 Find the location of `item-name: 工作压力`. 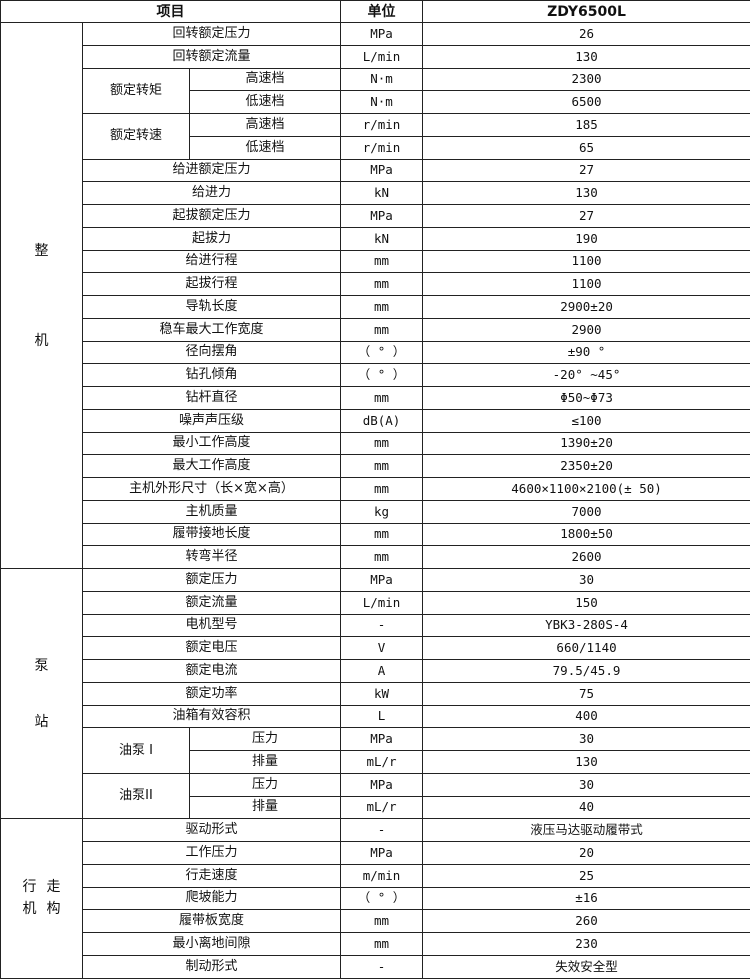

item-name: 工作压力 is located at coordinates (212, 853).